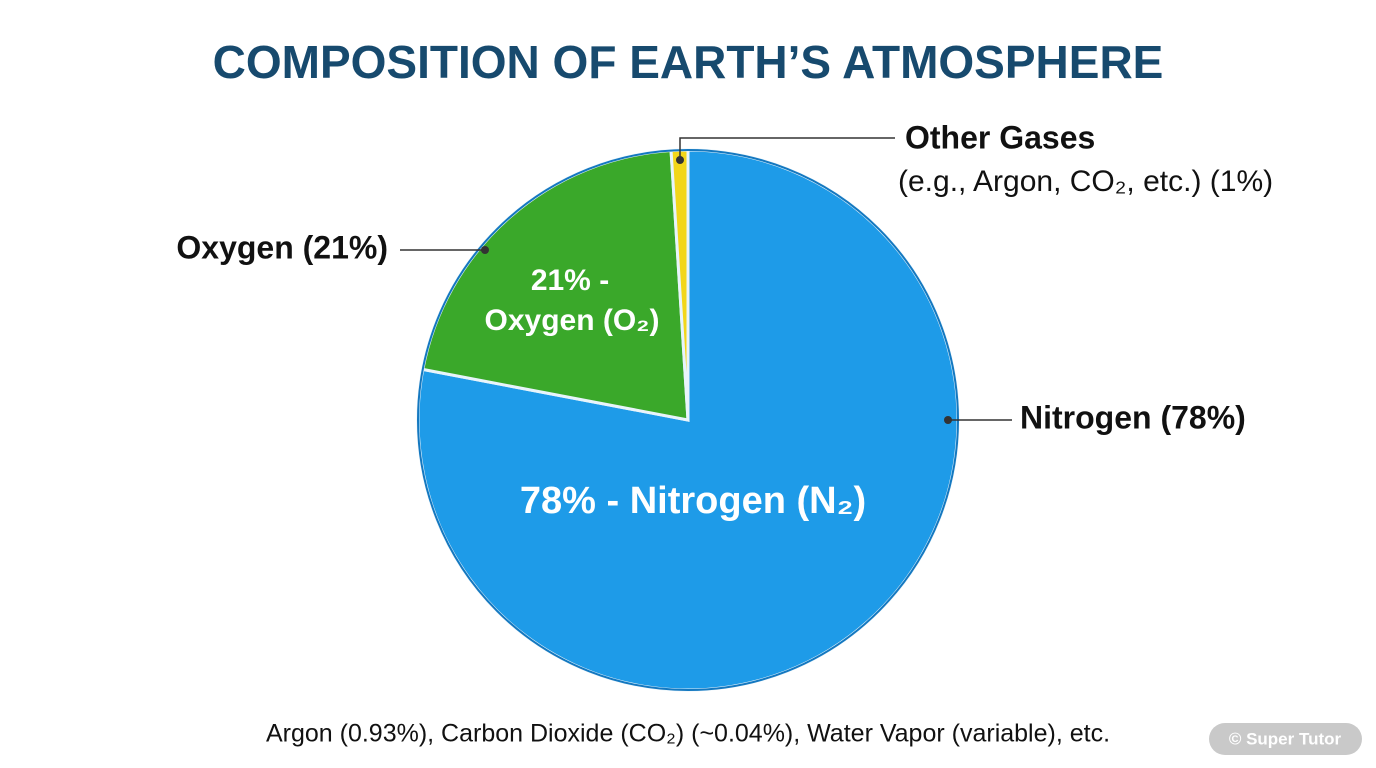 Image resolution: width=1376 pixels, height=768 pixels. I want to click on leader-line, so click(787, 148).